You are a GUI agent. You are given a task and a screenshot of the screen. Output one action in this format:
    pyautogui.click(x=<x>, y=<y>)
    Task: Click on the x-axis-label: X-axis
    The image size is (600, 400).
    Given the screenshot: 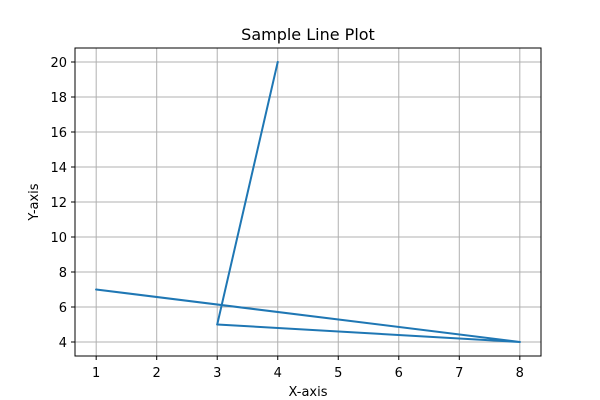 What is the action you would take?
    pyautogui.click(x=308, y=392)
    